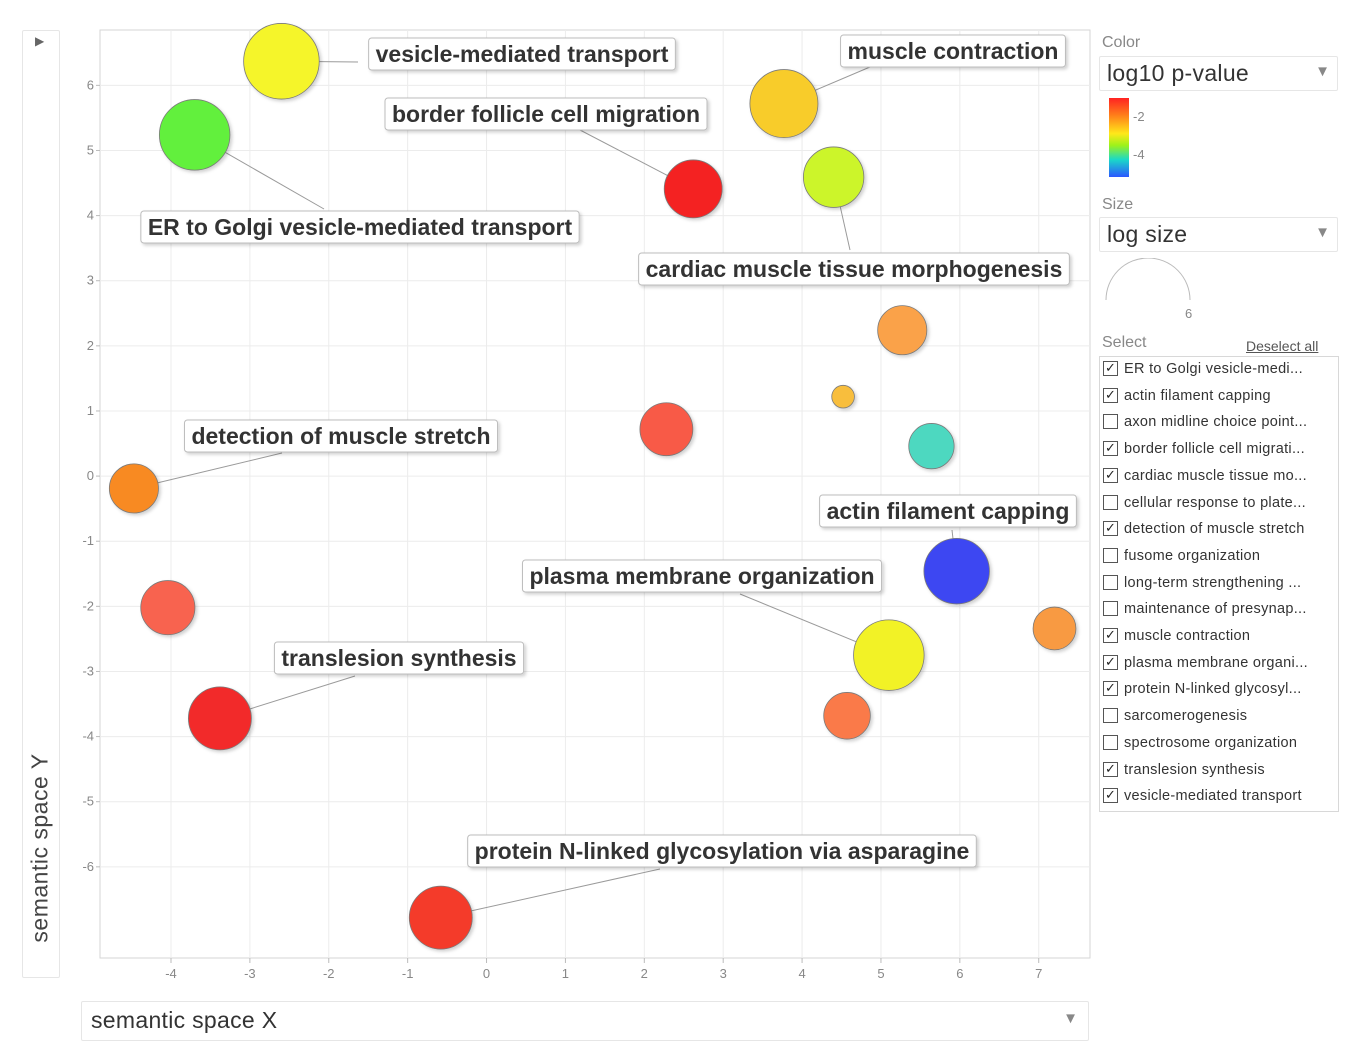 The height and width of the screenshot is (1042, 1353). I want to click on bubble-label: translesion synthesis, so click(399, 658).